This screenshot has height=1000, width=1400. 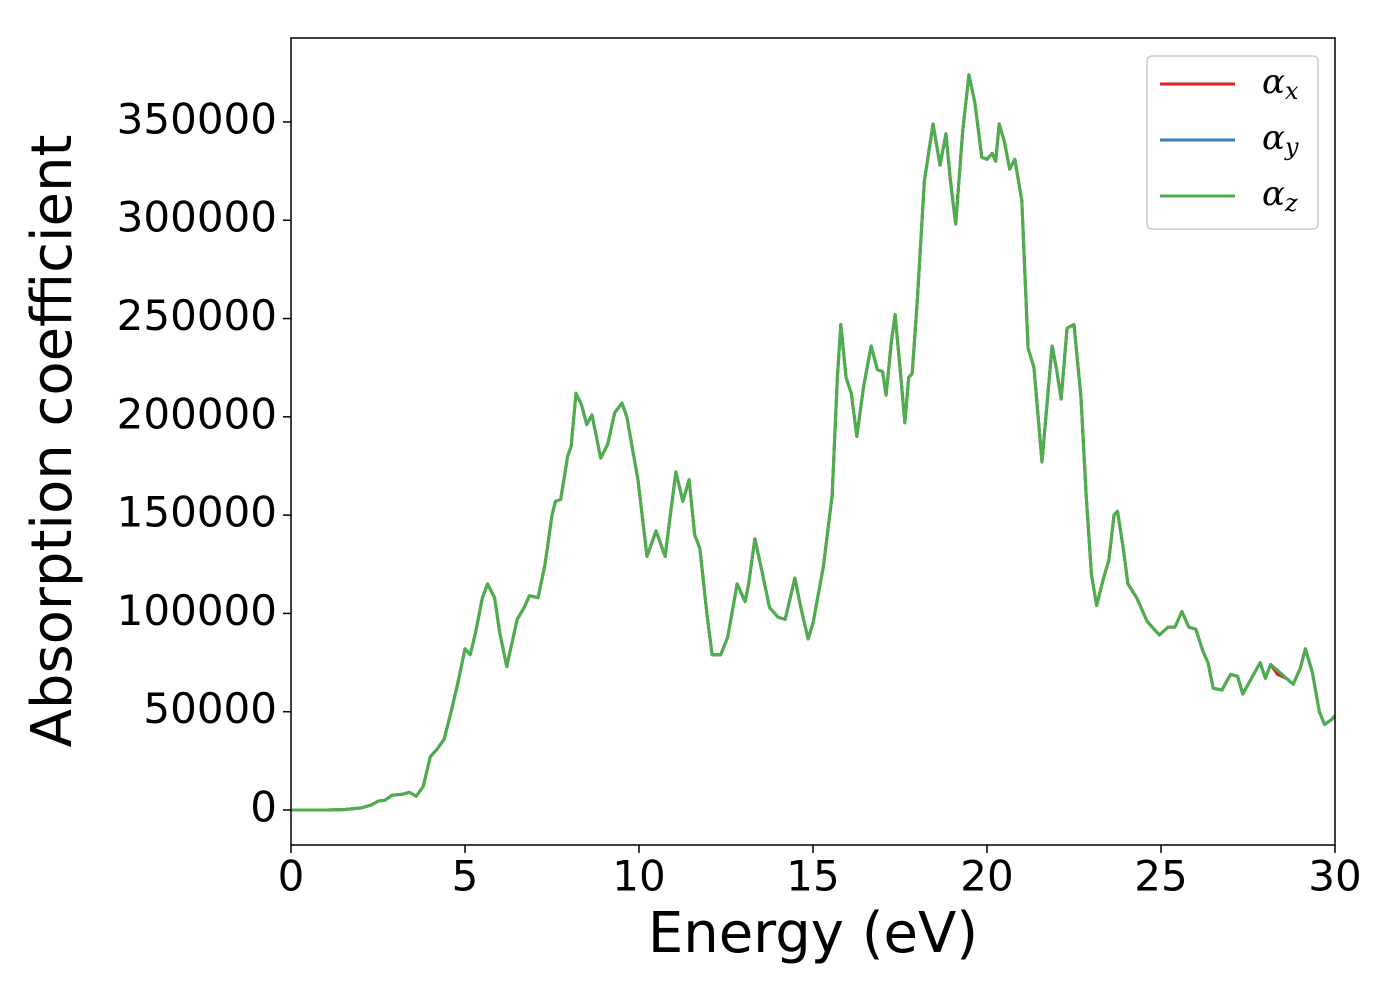 What do you see at coordinates (197, 610) in the screenshot?
I see `y-tick-label: 100000` at bounding box center [197, 610].